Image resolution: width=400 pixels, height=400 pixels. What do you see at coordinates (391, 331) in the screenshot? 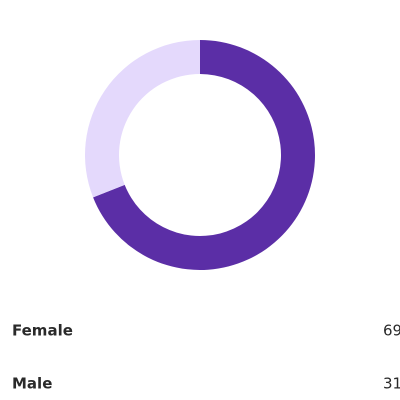
I see `legend-value: 69` at bounding box center [391, 331].